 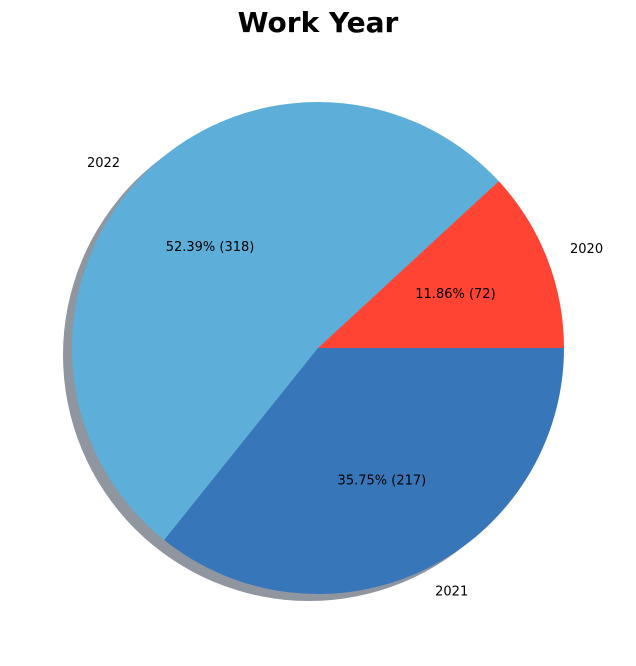 What do you see at coordinates (441, 264) in the screenshot?
I see `pie-slice-2020` at bounding box center [441, 264].